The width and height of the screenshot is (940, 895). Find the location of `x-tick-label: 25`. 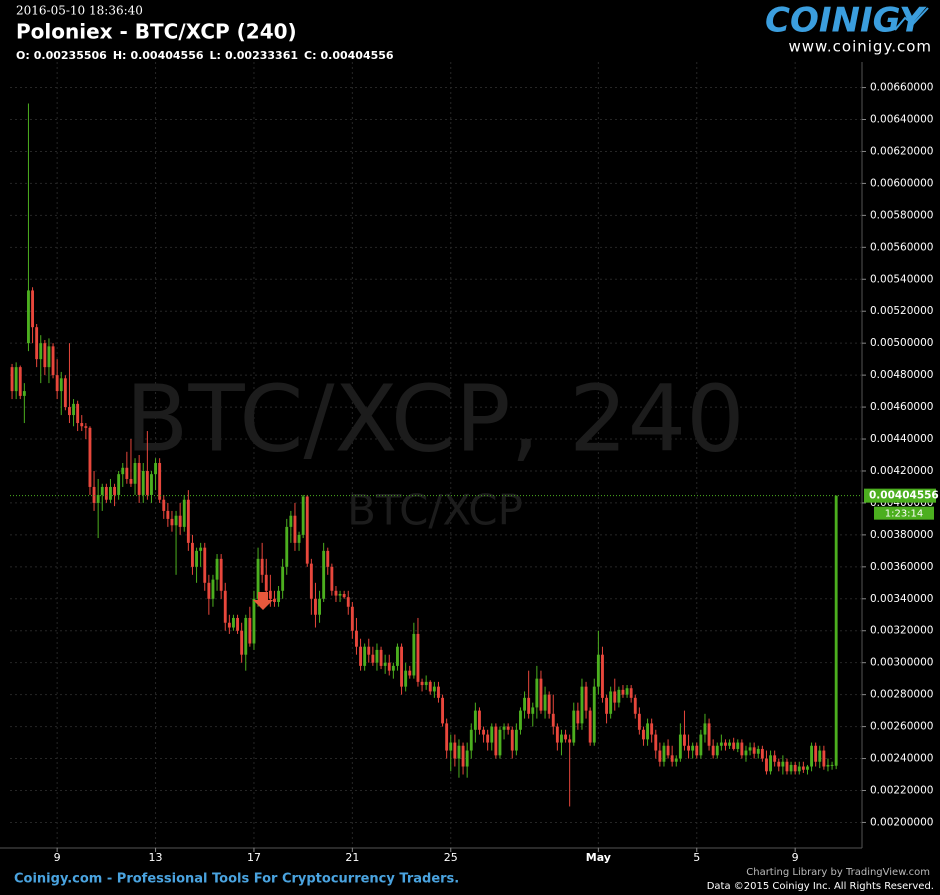

x-tick-label: 25 is located at coordinates (451, 857).